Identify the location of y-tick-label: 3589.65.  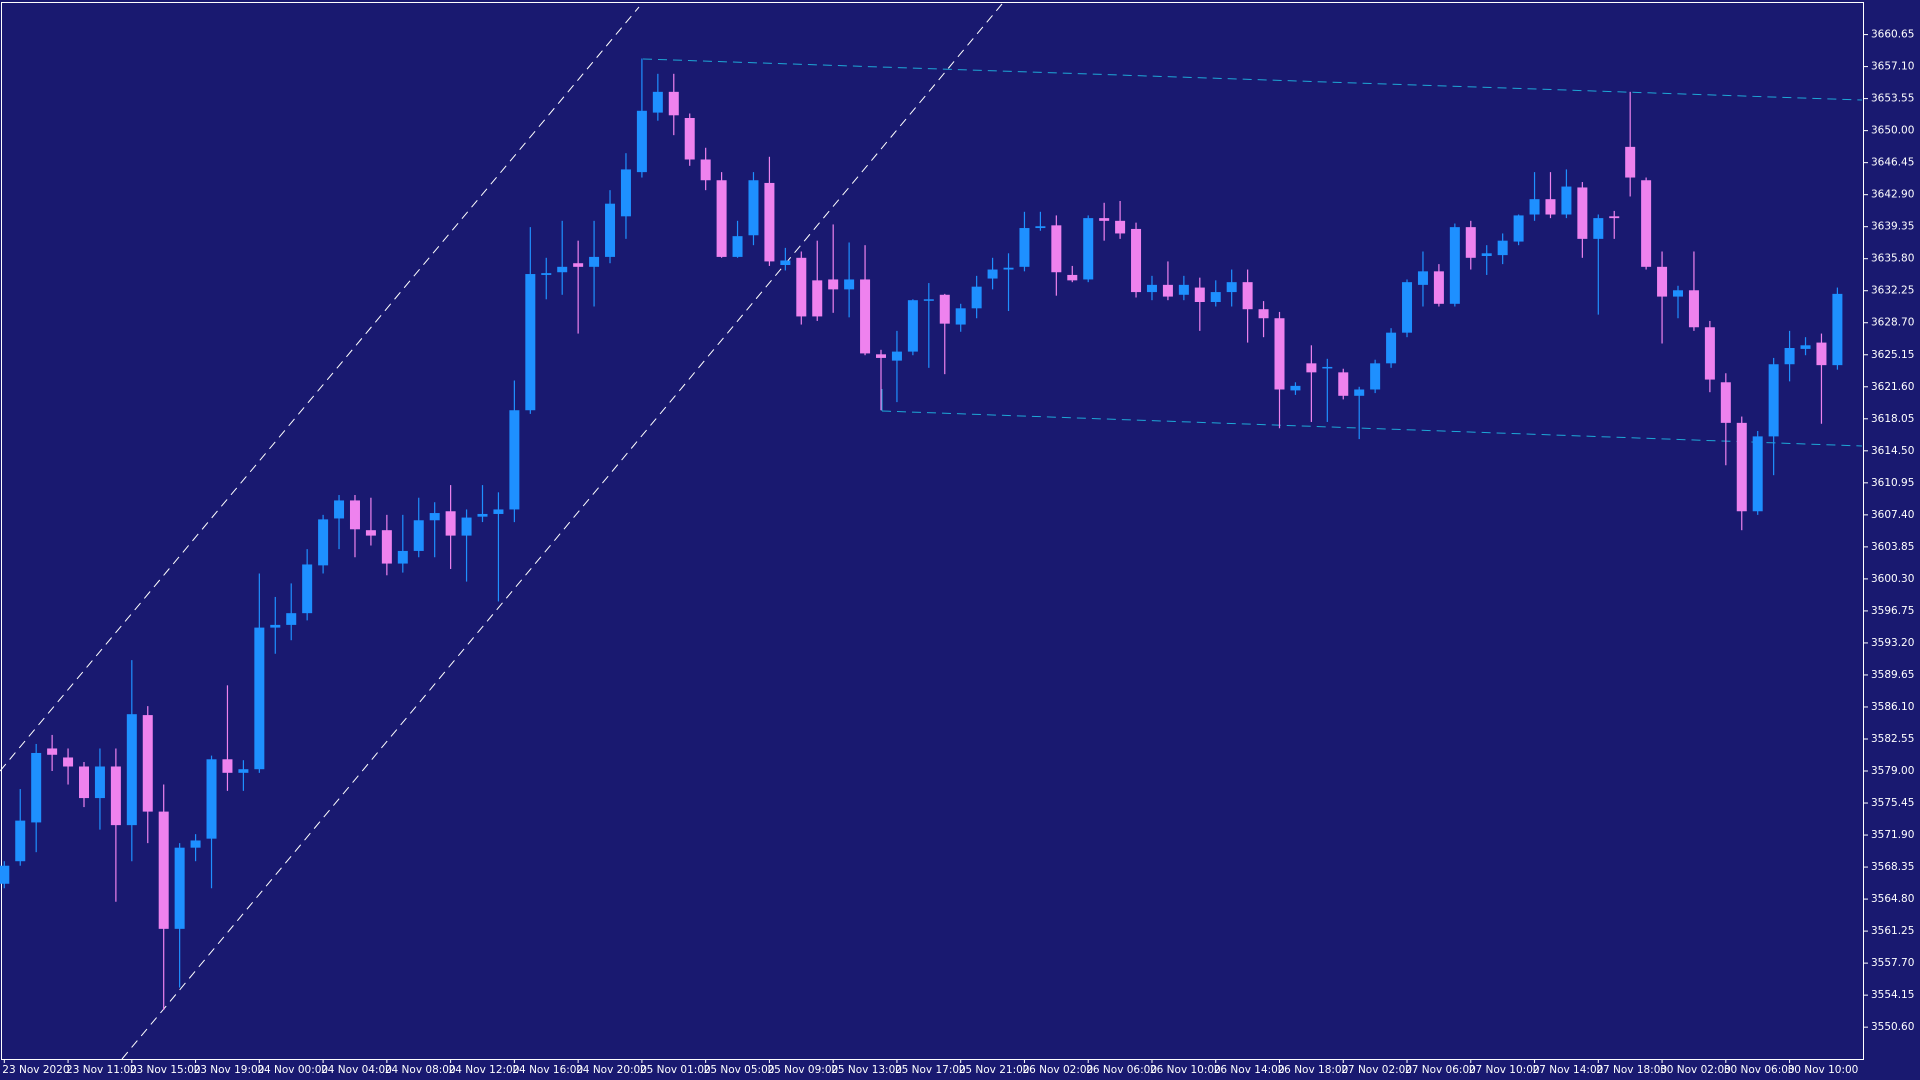
(1892, 675).